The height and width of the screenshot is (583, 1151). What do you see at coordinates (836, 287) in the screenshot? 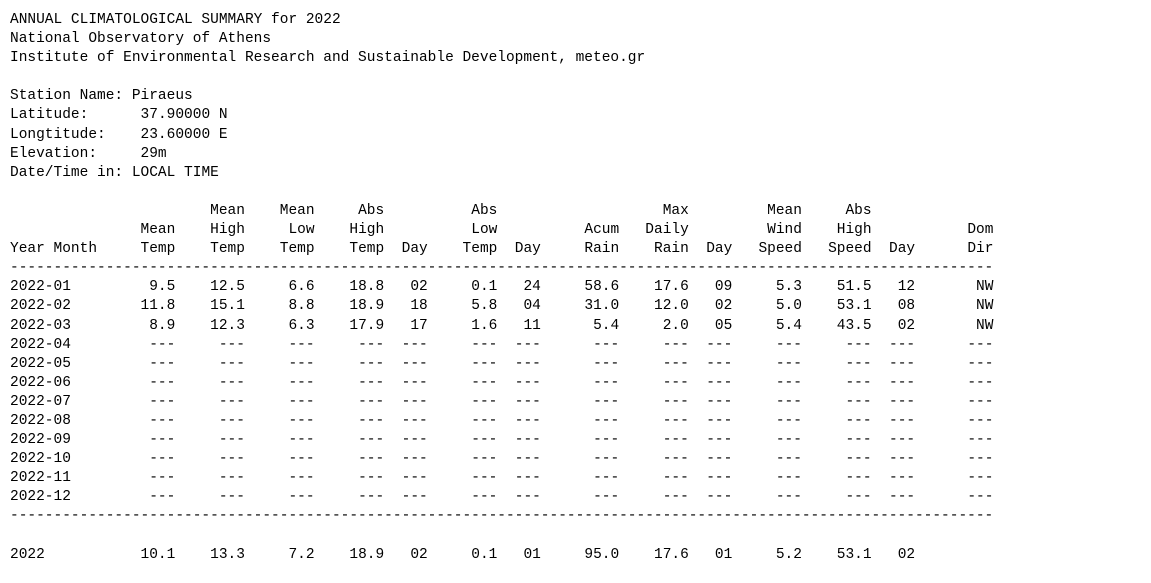
I see `cell-high_speed: 51.5` at bounding box center [836, 287].